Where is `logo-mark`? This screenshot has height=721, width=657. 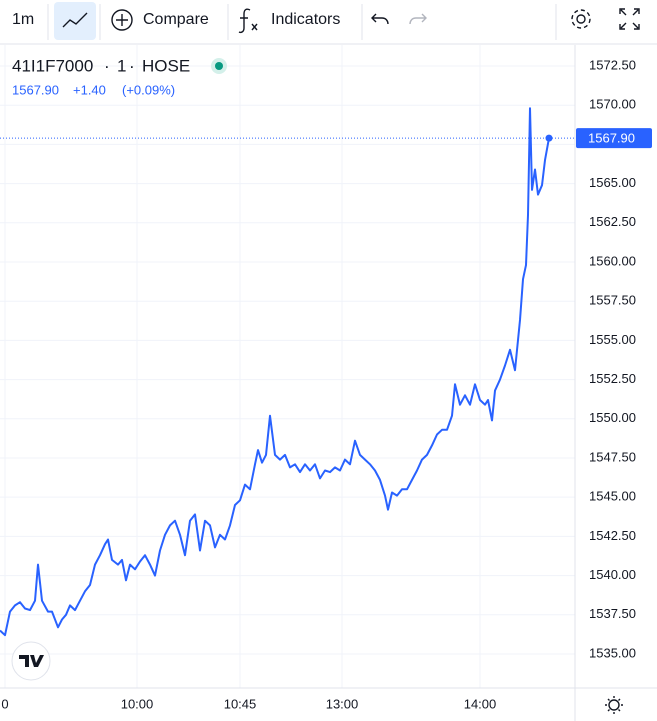
logo-mark is located at coordinates (31, 661).